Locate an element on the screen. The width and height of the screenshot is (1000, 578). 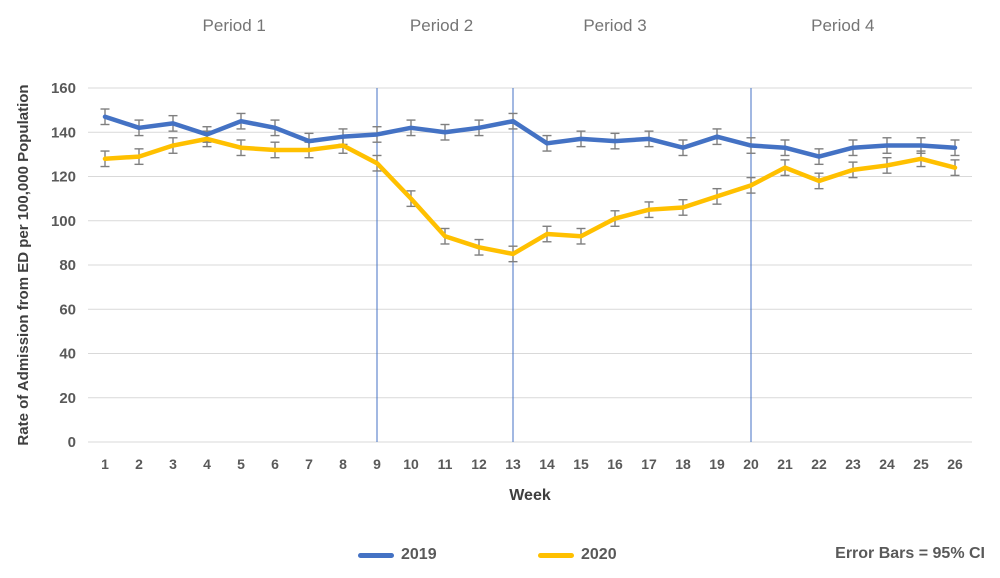
x-tick-label: 8 is located at coordinates (343, 464).